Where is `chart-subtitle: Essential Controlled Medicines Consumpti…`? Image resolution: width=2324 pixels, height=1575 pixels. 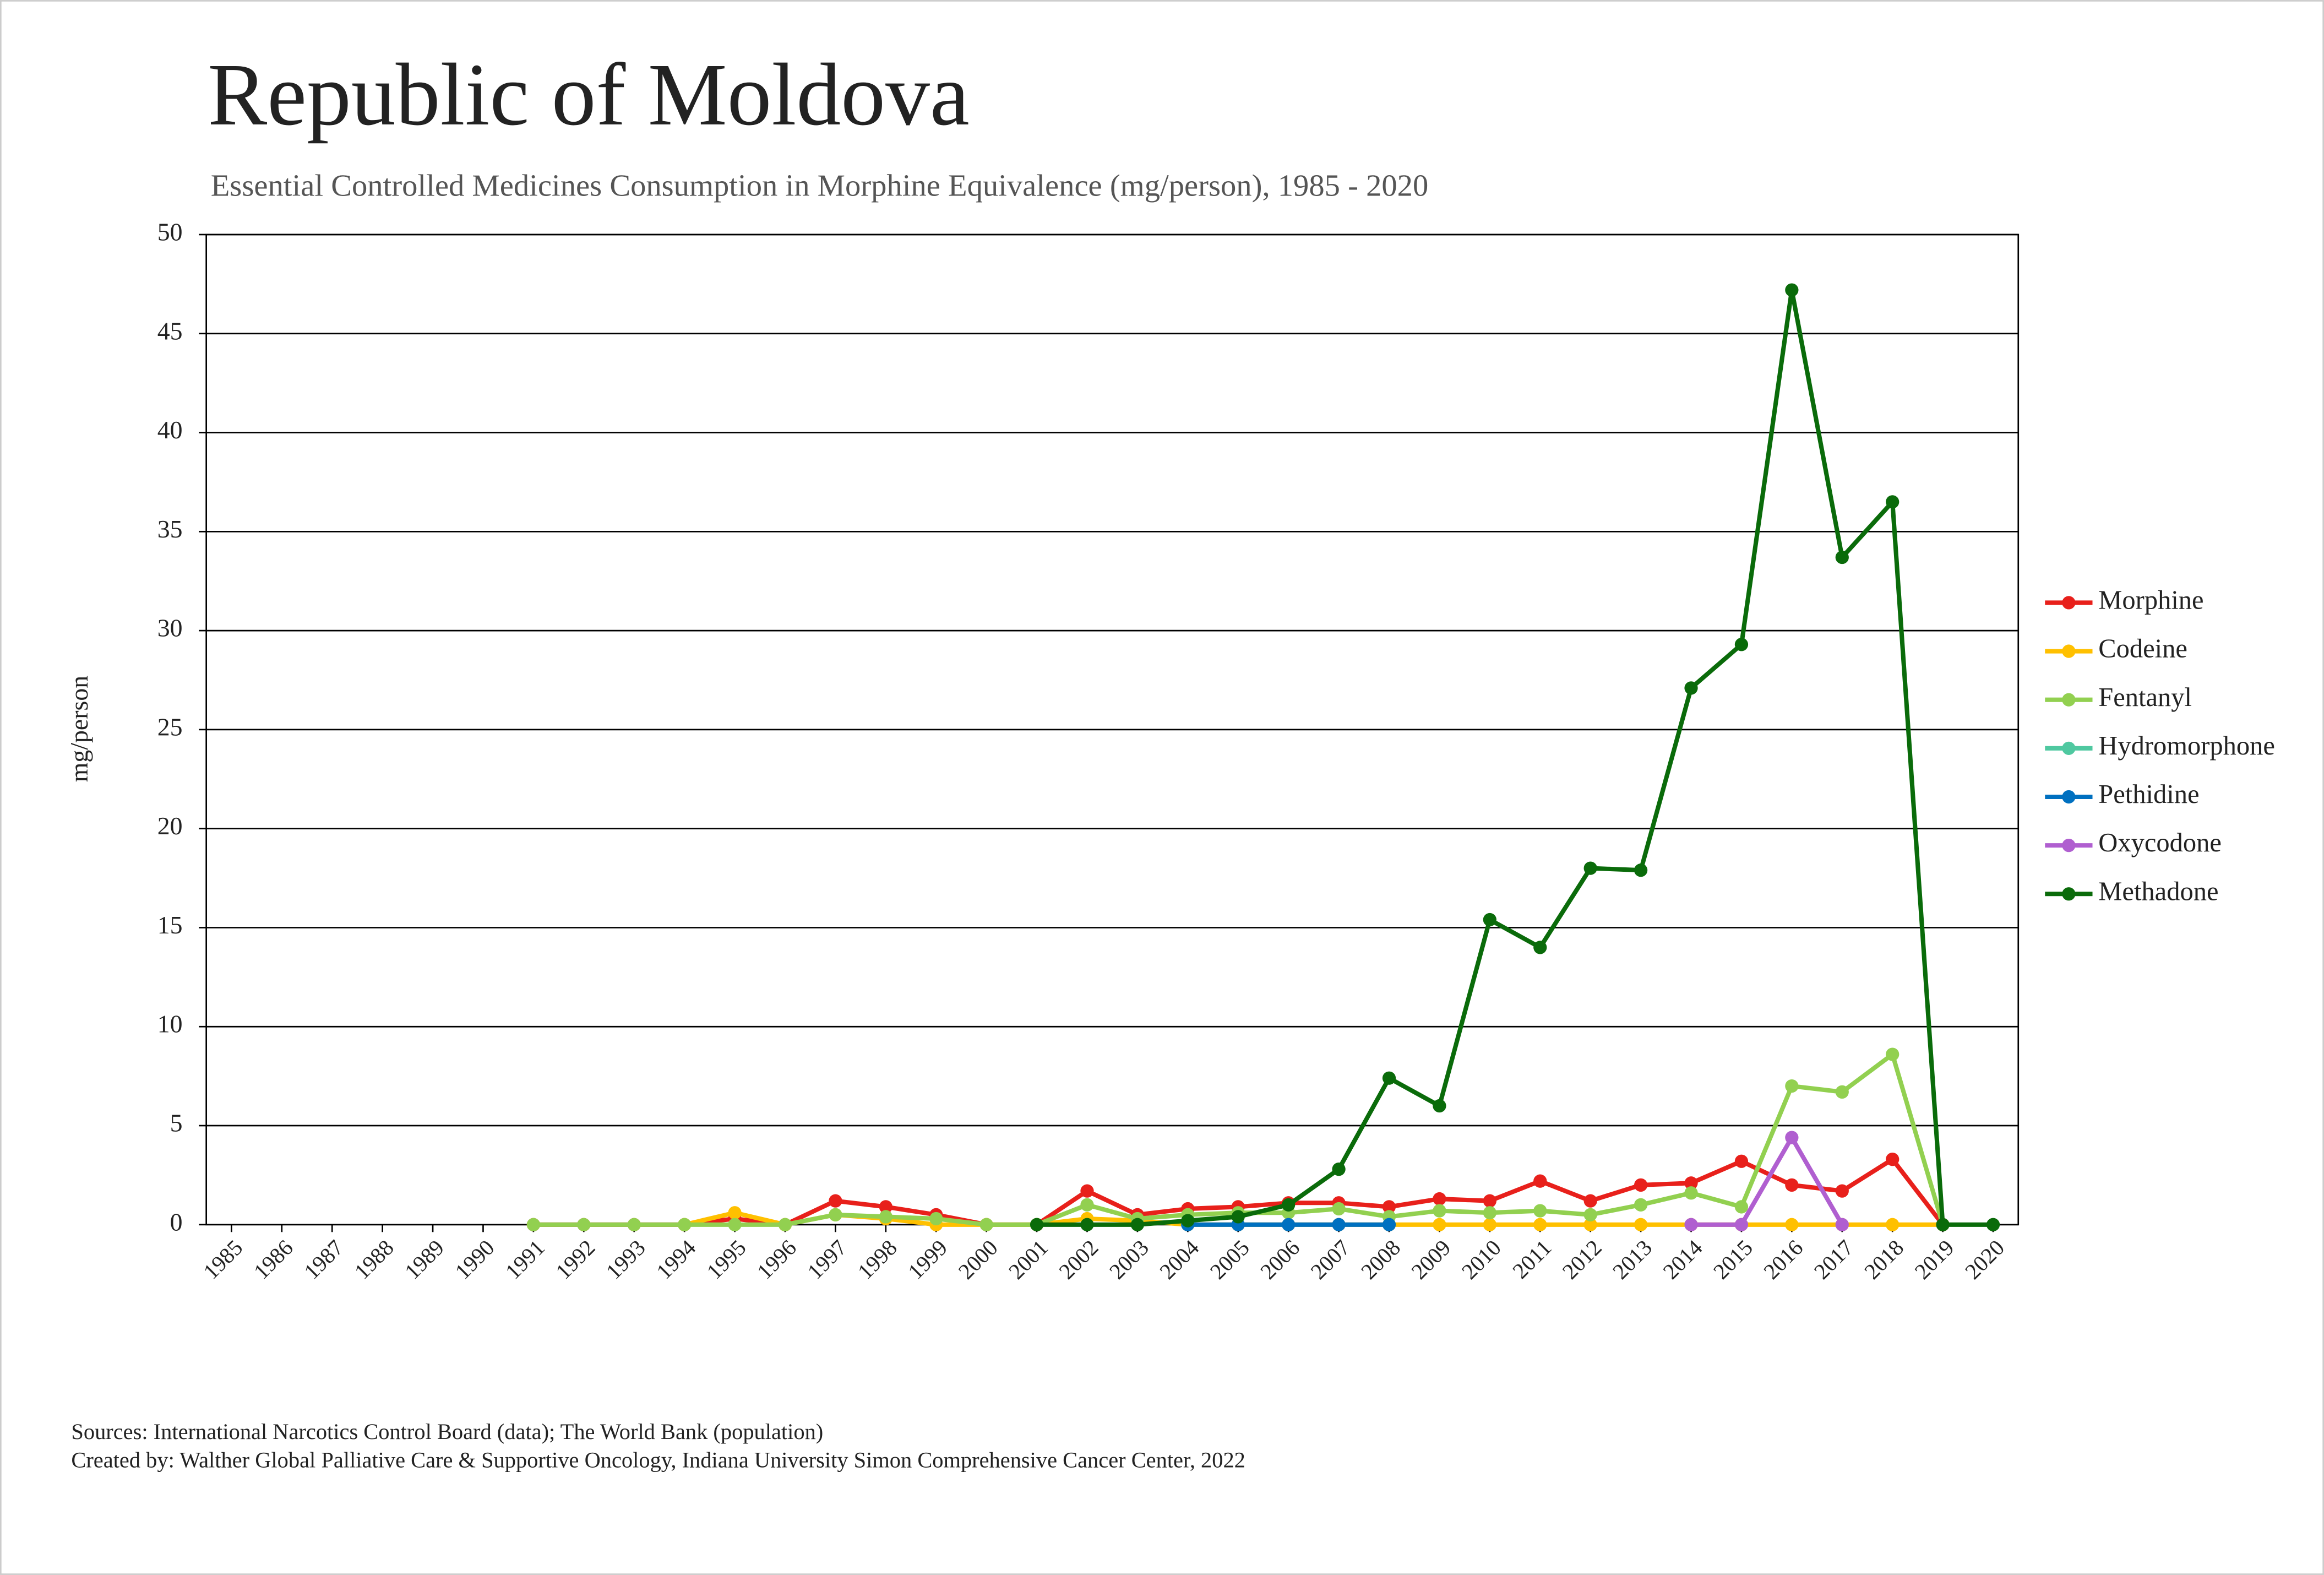
chart-subtitle: Essential Controlled Medicines Consumpti… is located at coordinates (820, 186).